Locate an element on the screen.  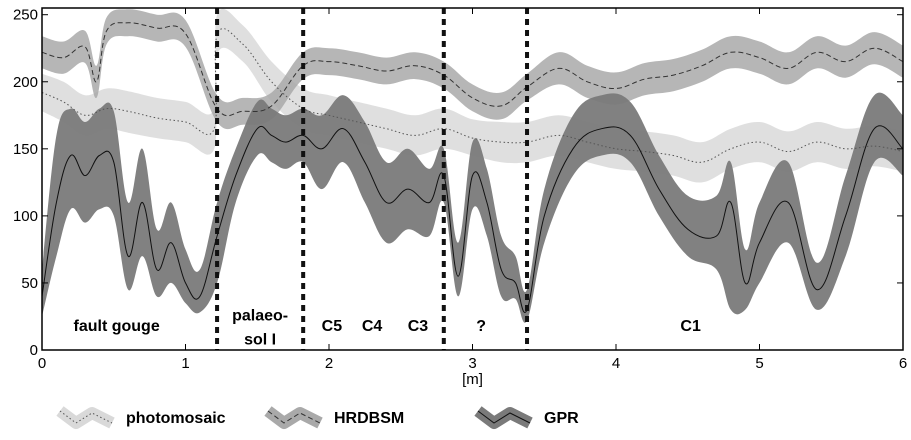
y-tick-label: 200 is located at coordinates (25, 82).